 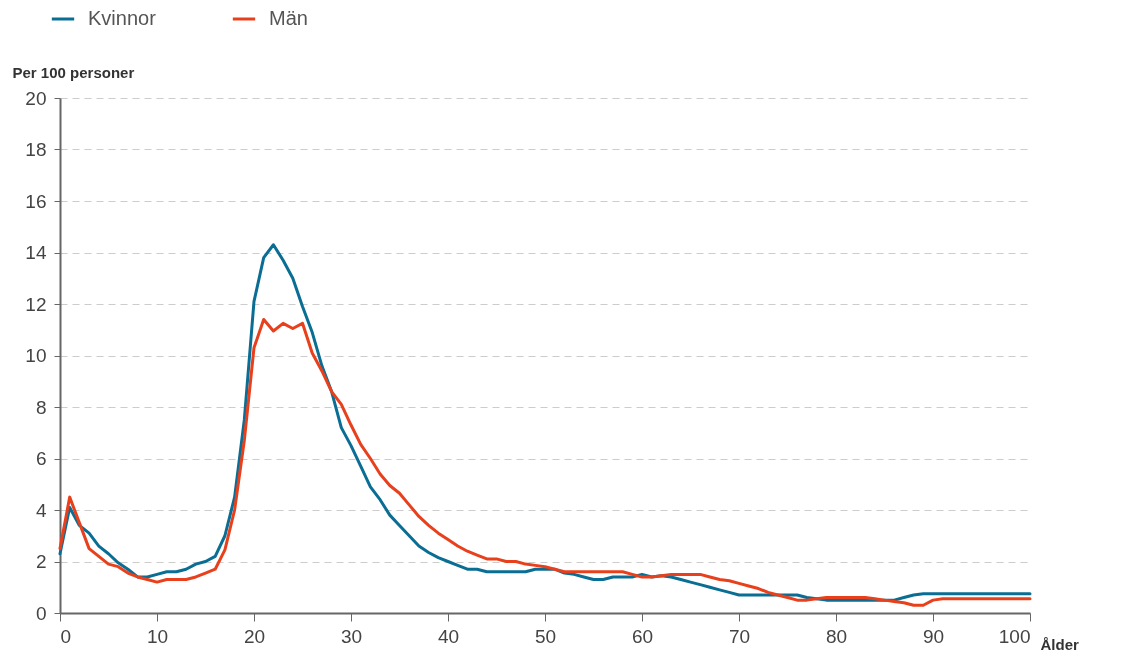 I want to click on legend-label: Män, so click(x=288, y=18).